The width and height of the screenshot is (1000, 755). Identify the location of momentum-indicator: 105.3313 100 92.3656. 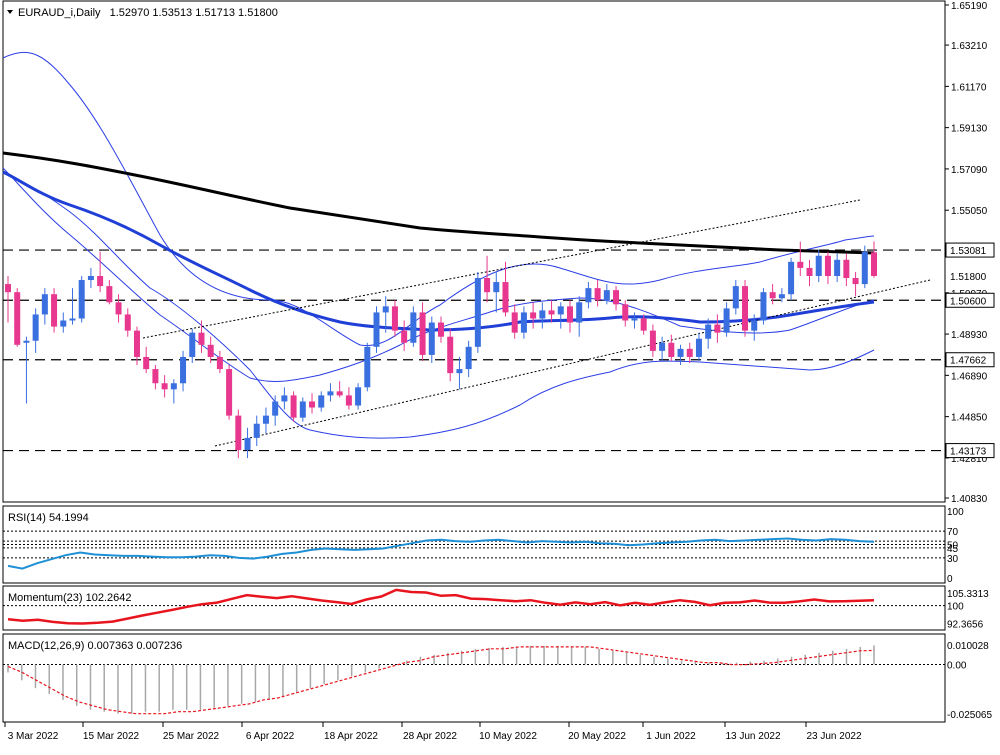
(496, 609).